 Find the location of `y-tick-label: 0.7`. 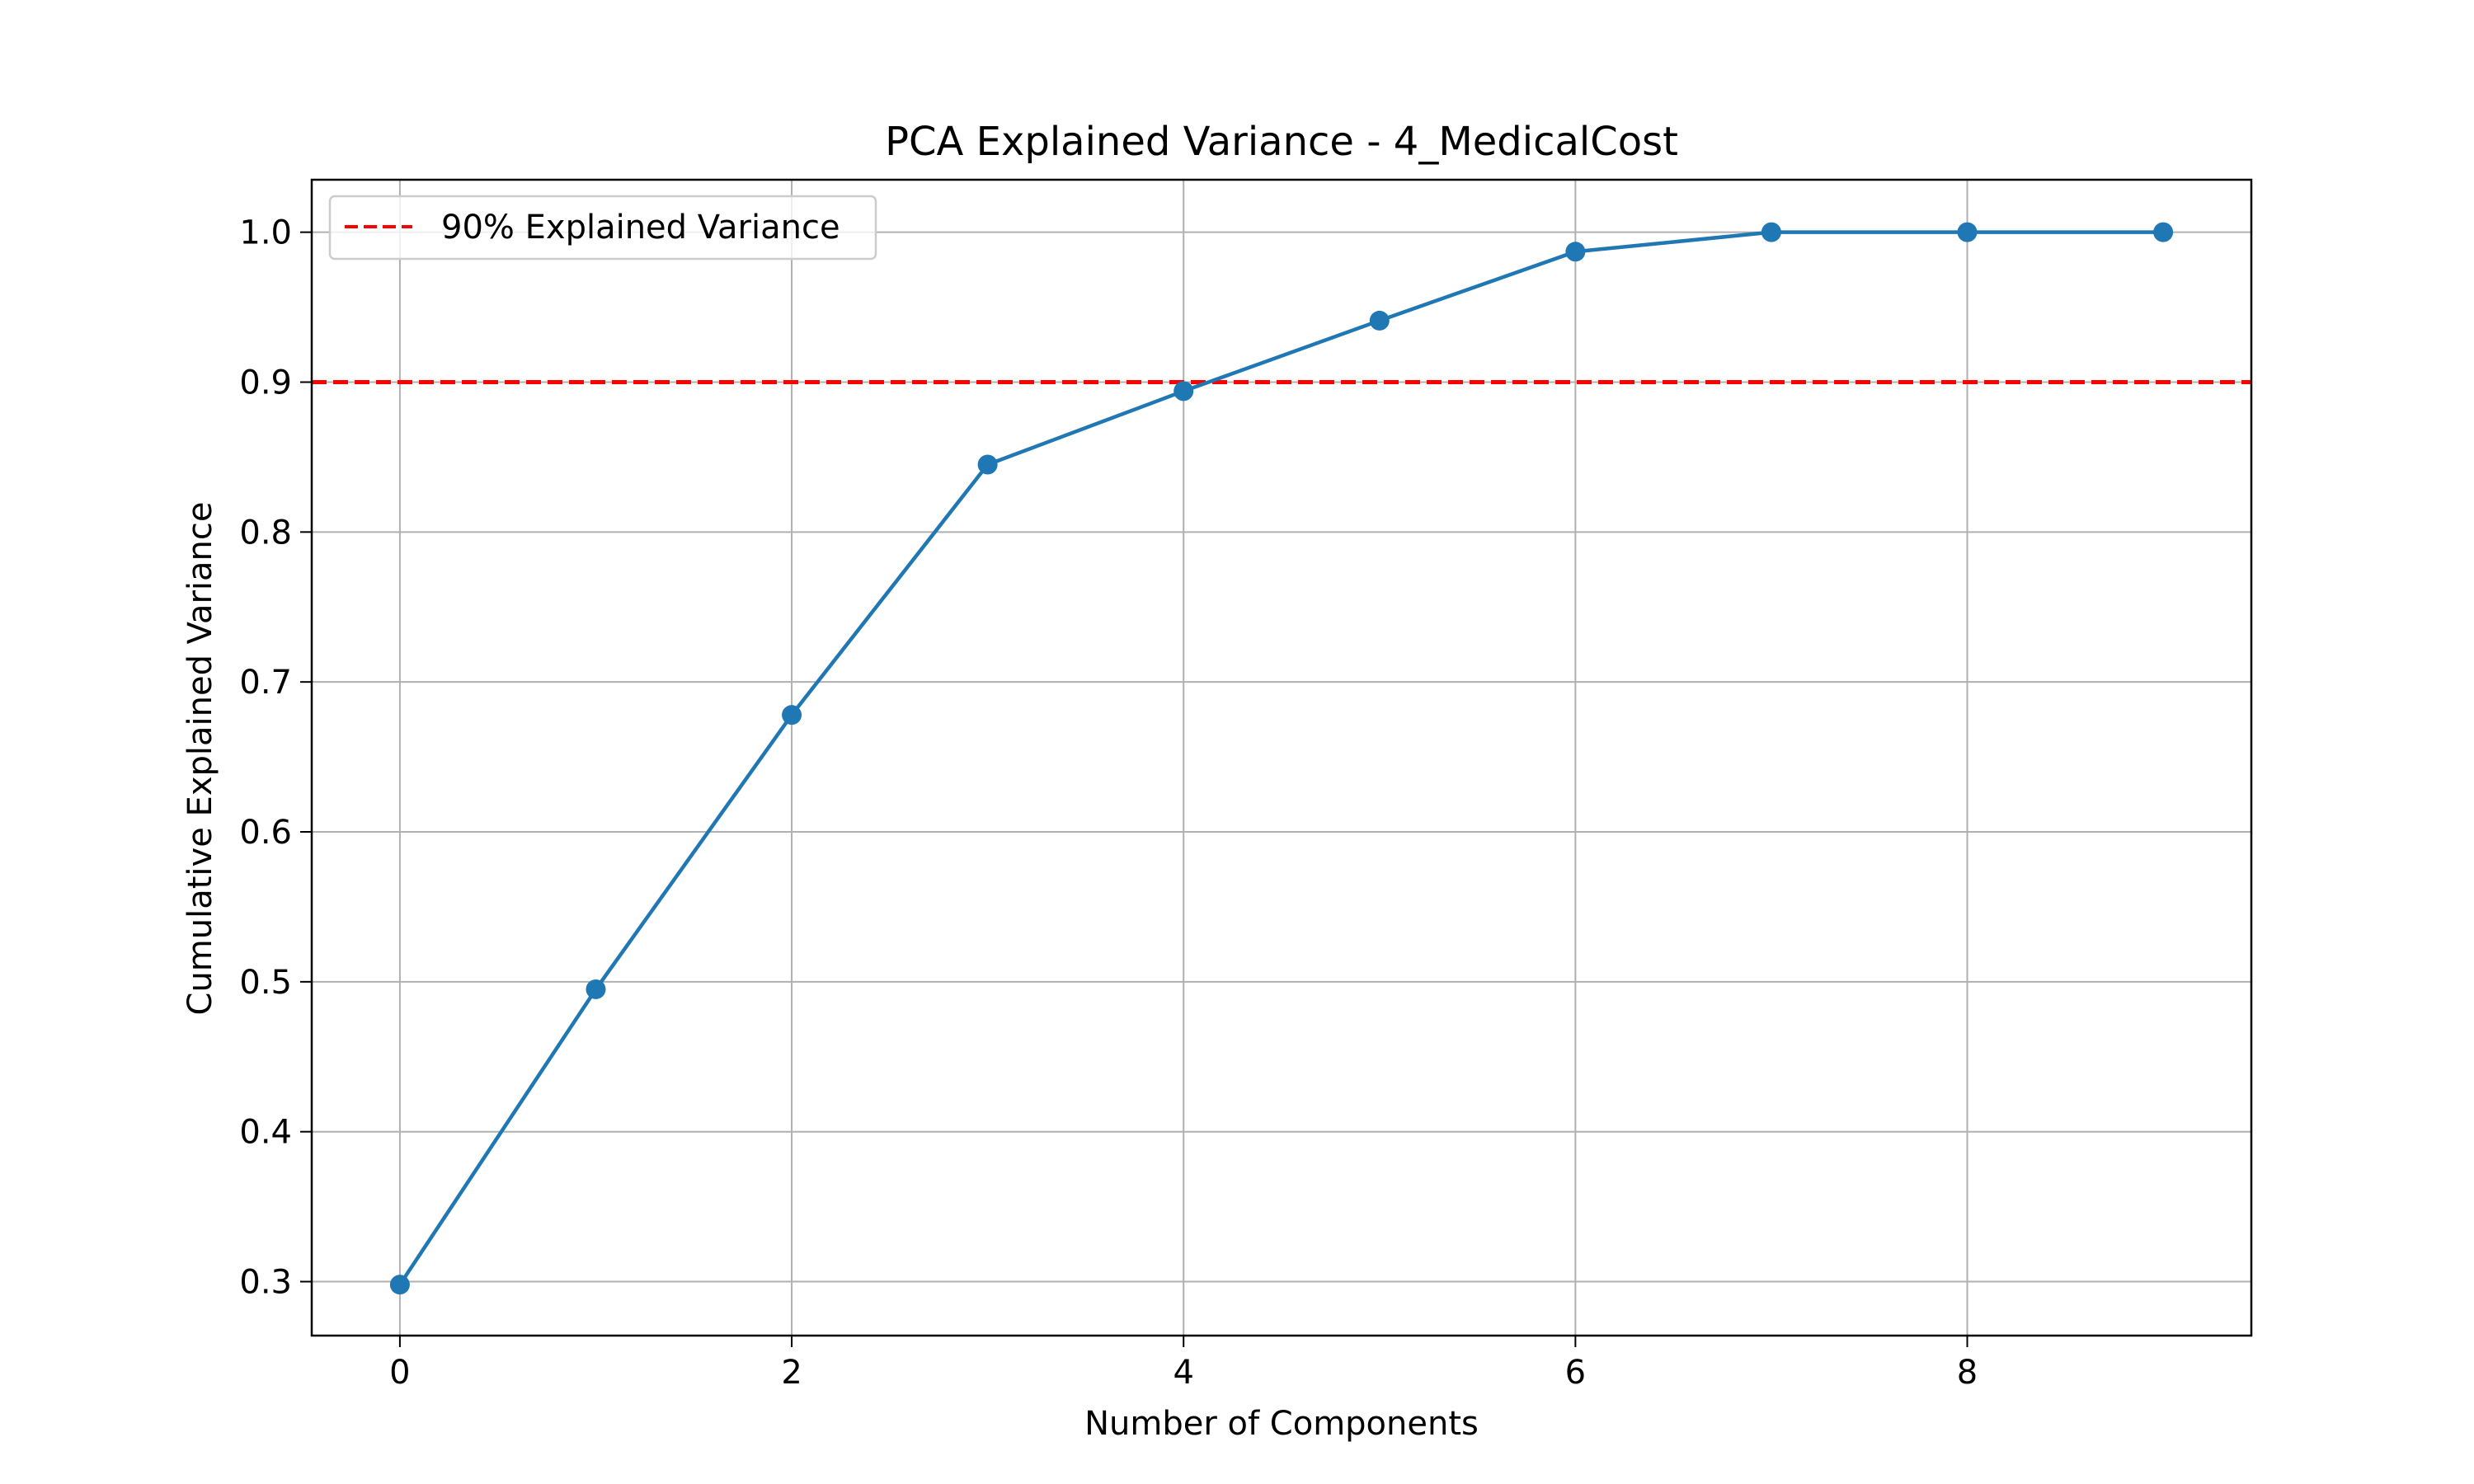

y-tick-label: 0.7 is located at coordinates (265, 683).